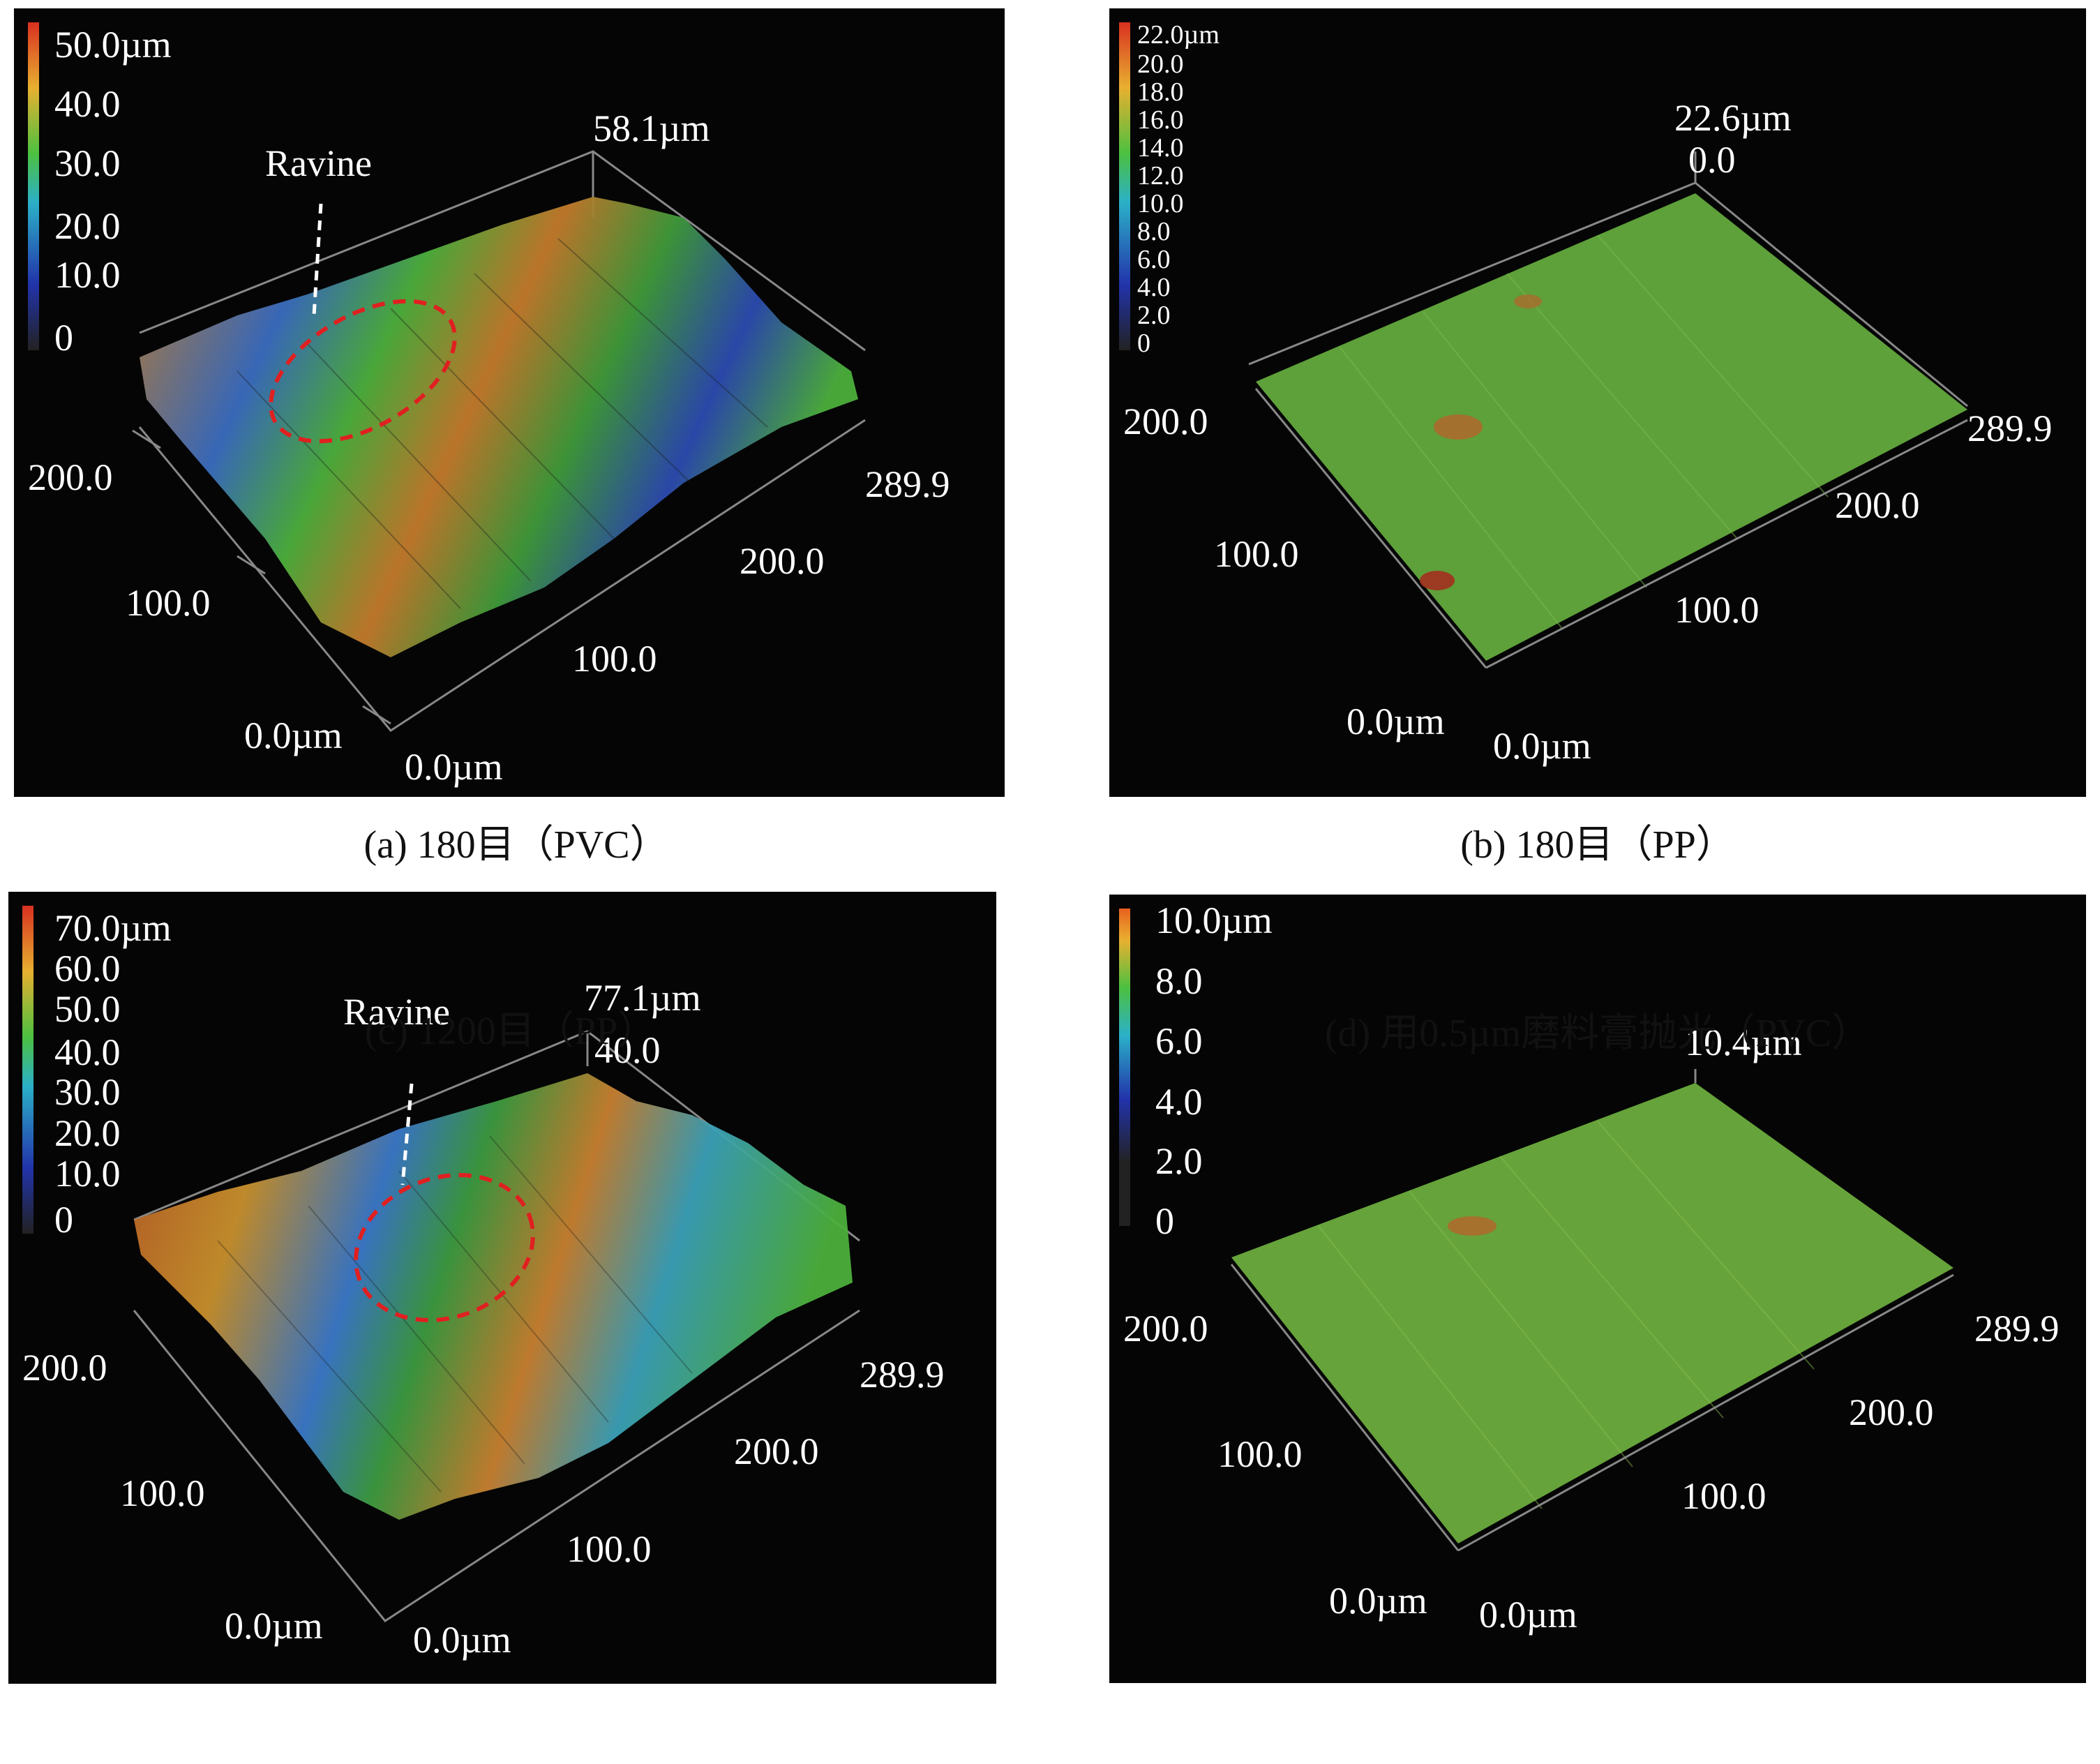 The width and height of the screenshot is (2100, 1764). Describe the element at coordinates (113, 928) in the screenshot. I see `colorbar-label: 70.0µm` at that location.